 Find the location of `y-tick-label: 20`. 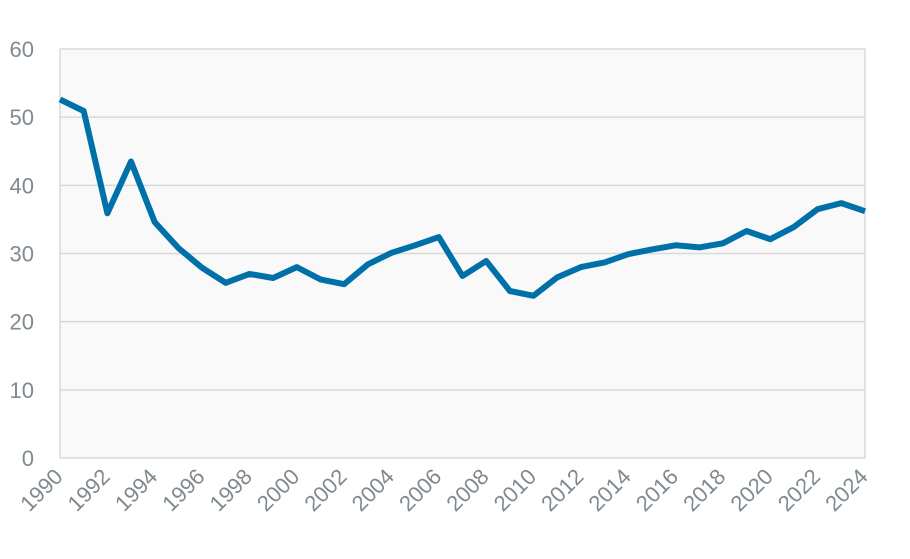

y-tick-label: 20 is located at coordinates (22, 322).